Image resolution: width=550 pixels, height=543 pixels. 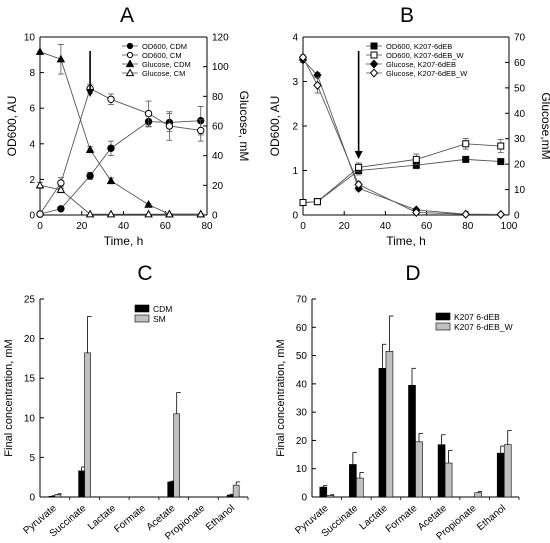 I want to click on y-tick-label: 8, so click(x=32, y=73).